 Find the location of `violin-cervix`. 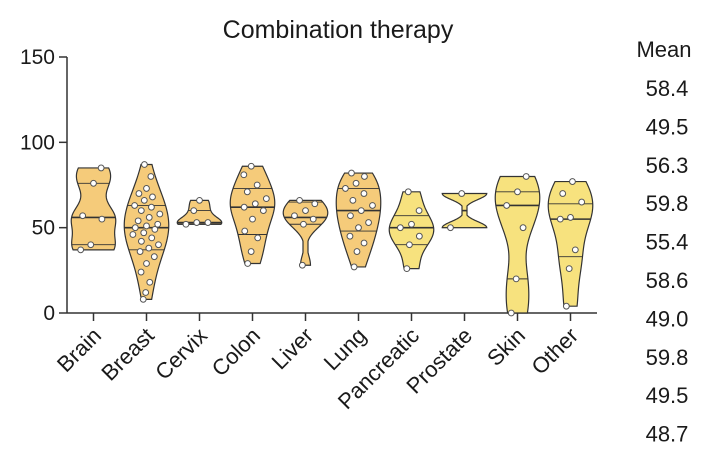

violin-cervix is located at coordinates (199, 212).